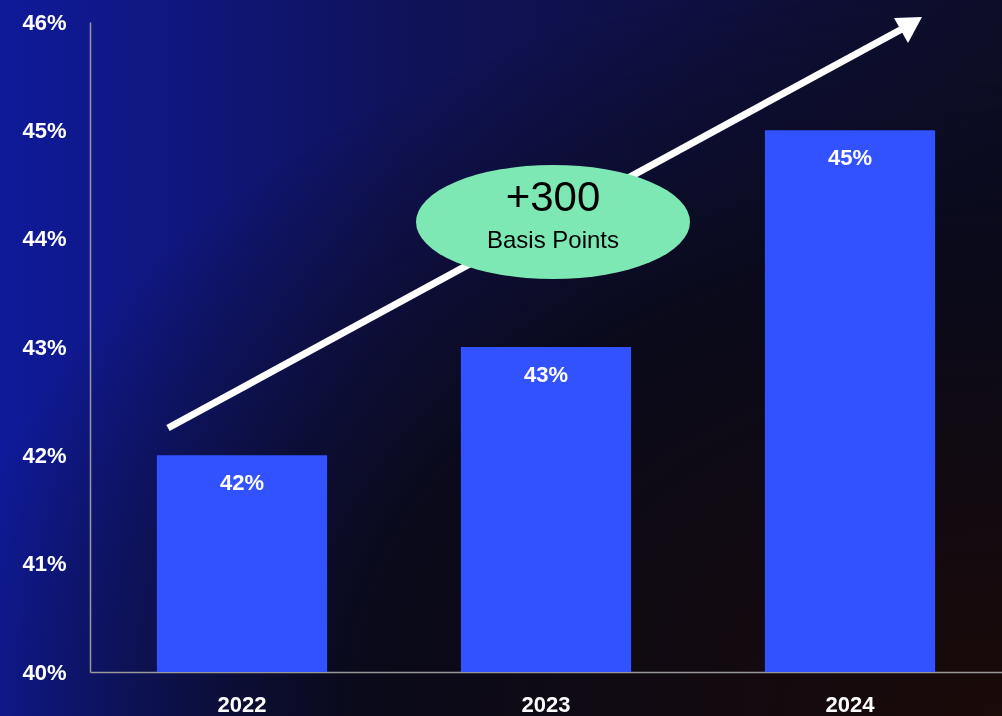  Describe the element at coordinates (44, 239) in the screenshot. I see `y-tick-label: 44%` at that location.